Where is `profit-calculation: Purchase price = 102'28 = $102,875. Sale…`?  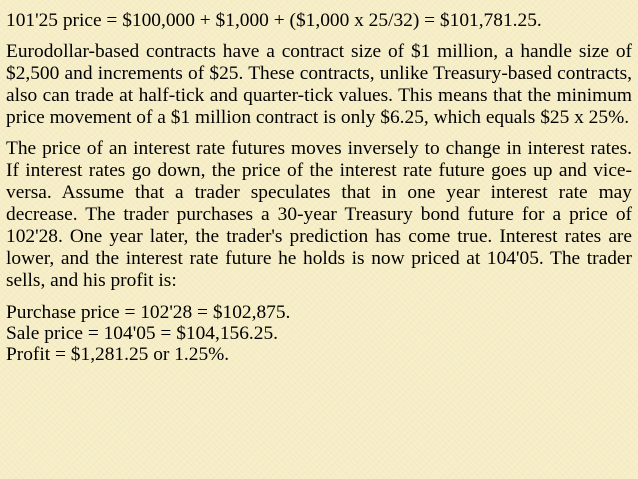 profit-calculation: Purchase price = 102'28 = $102,875. Sale… is located at coordinates (319, 333).